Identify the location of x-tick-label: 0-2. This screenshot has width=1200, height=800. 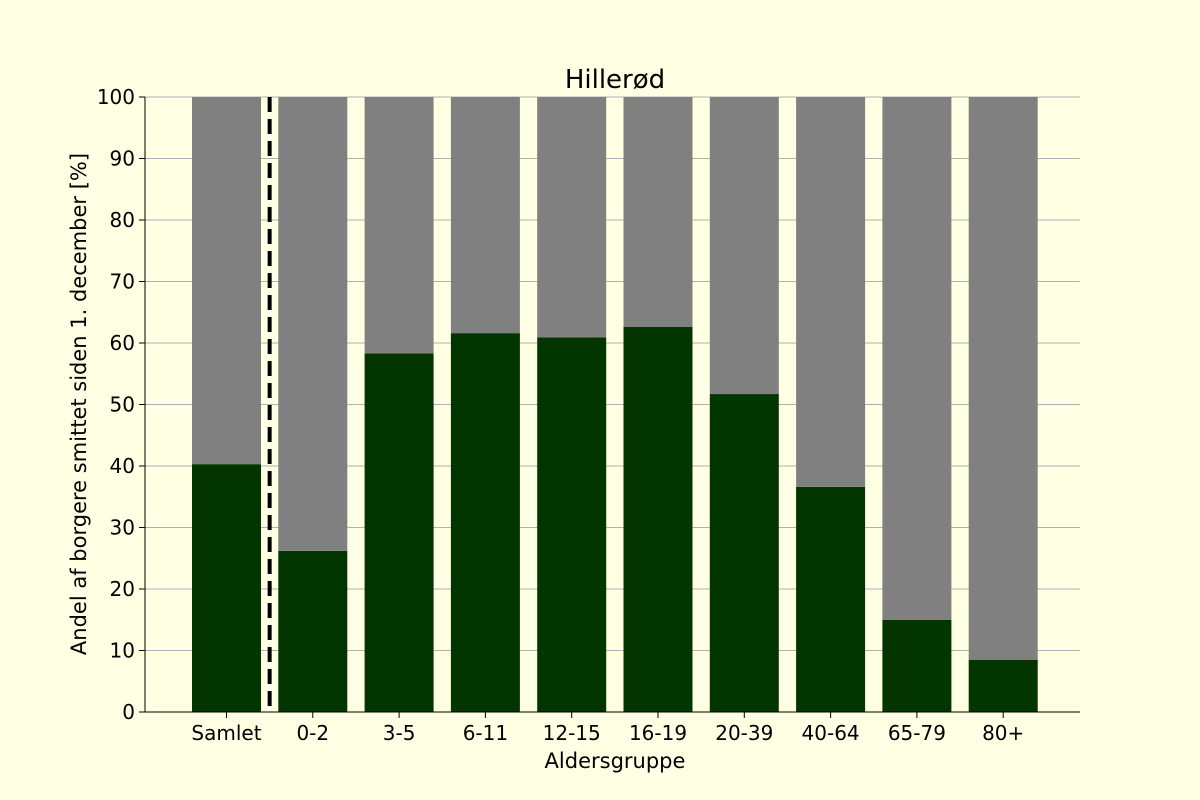
(312, 733).